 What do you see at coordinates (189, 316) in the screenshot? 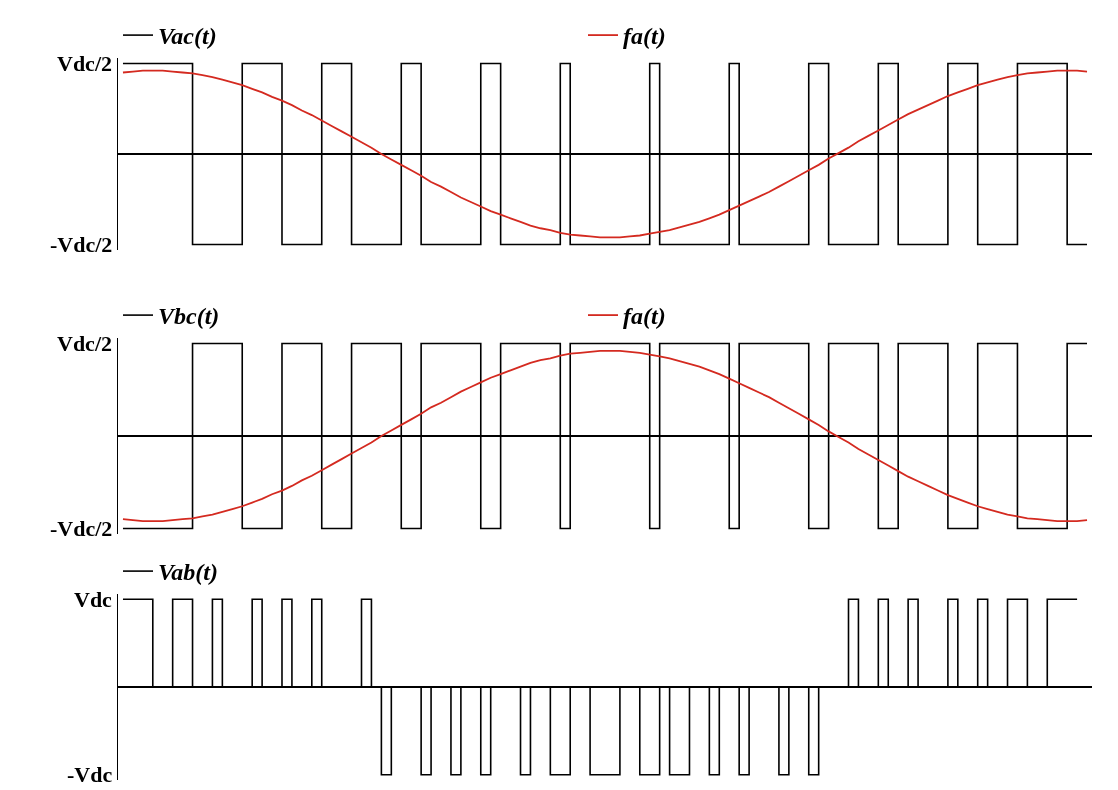
I see `legend-label: Vbc(t)` at bounding box center [189, 316].